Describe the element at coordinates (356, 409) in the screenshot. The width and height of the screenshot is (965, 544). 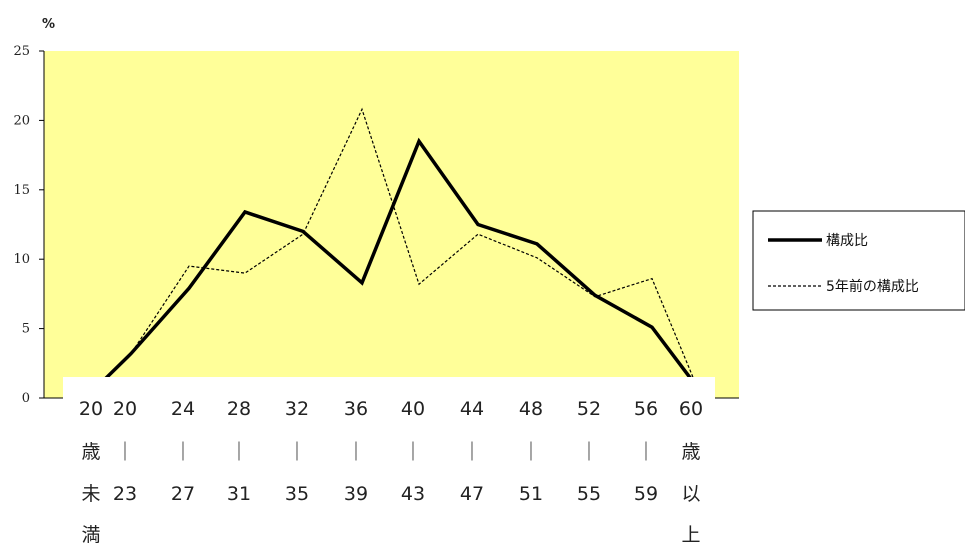
I see `x-category-text: 36` at that location.